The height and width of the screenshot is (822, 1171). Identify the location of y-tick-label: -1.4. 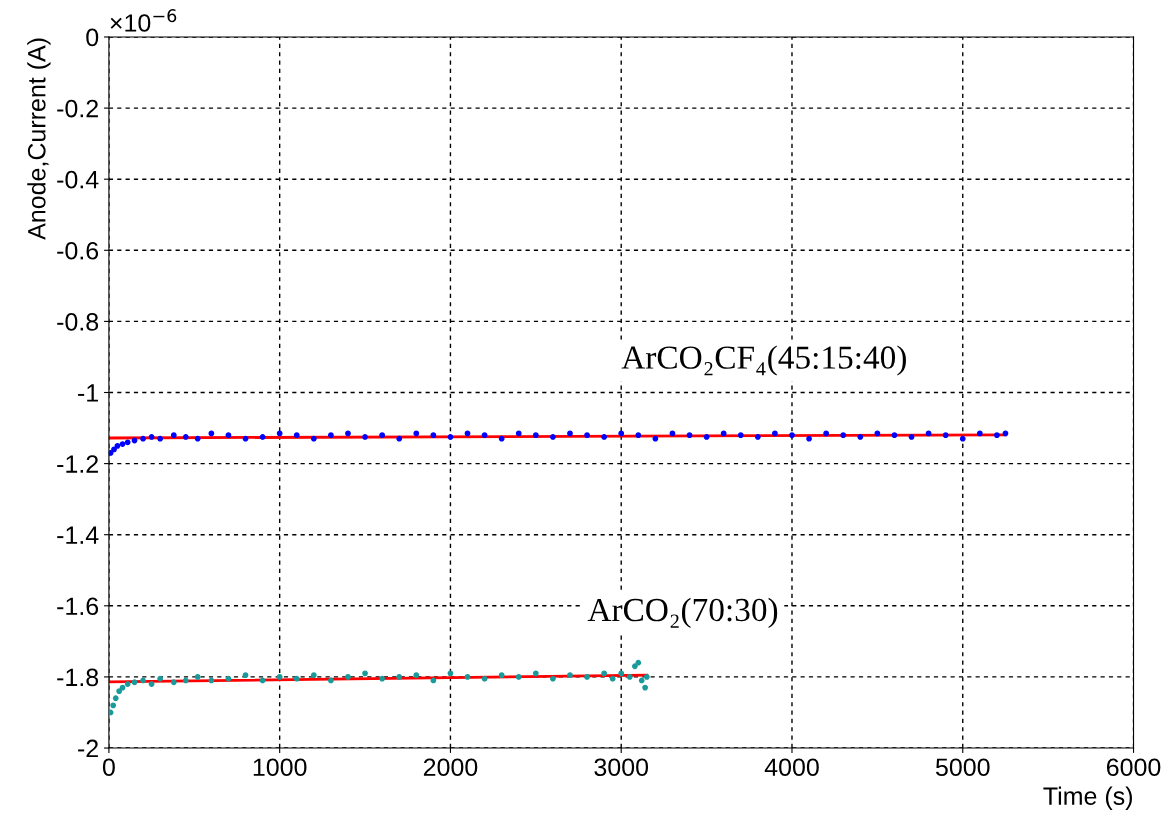
(78, 535).